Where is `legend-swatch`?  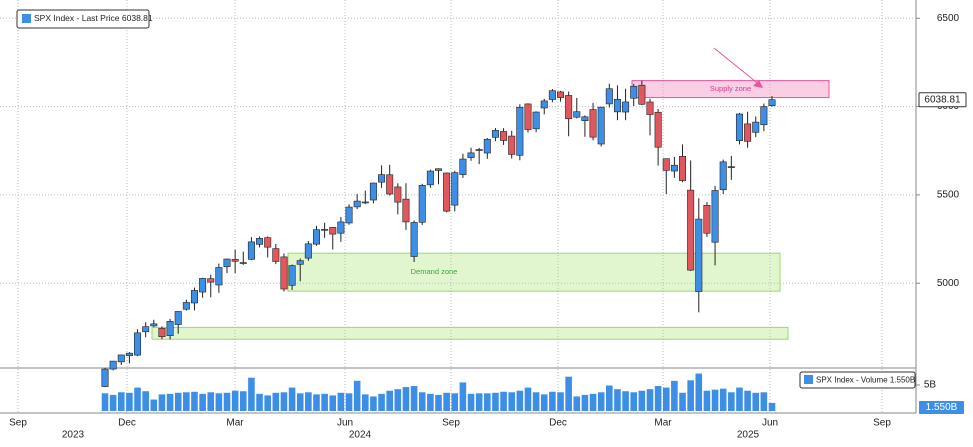
legend-swatch is located at coordinates (808, 379).